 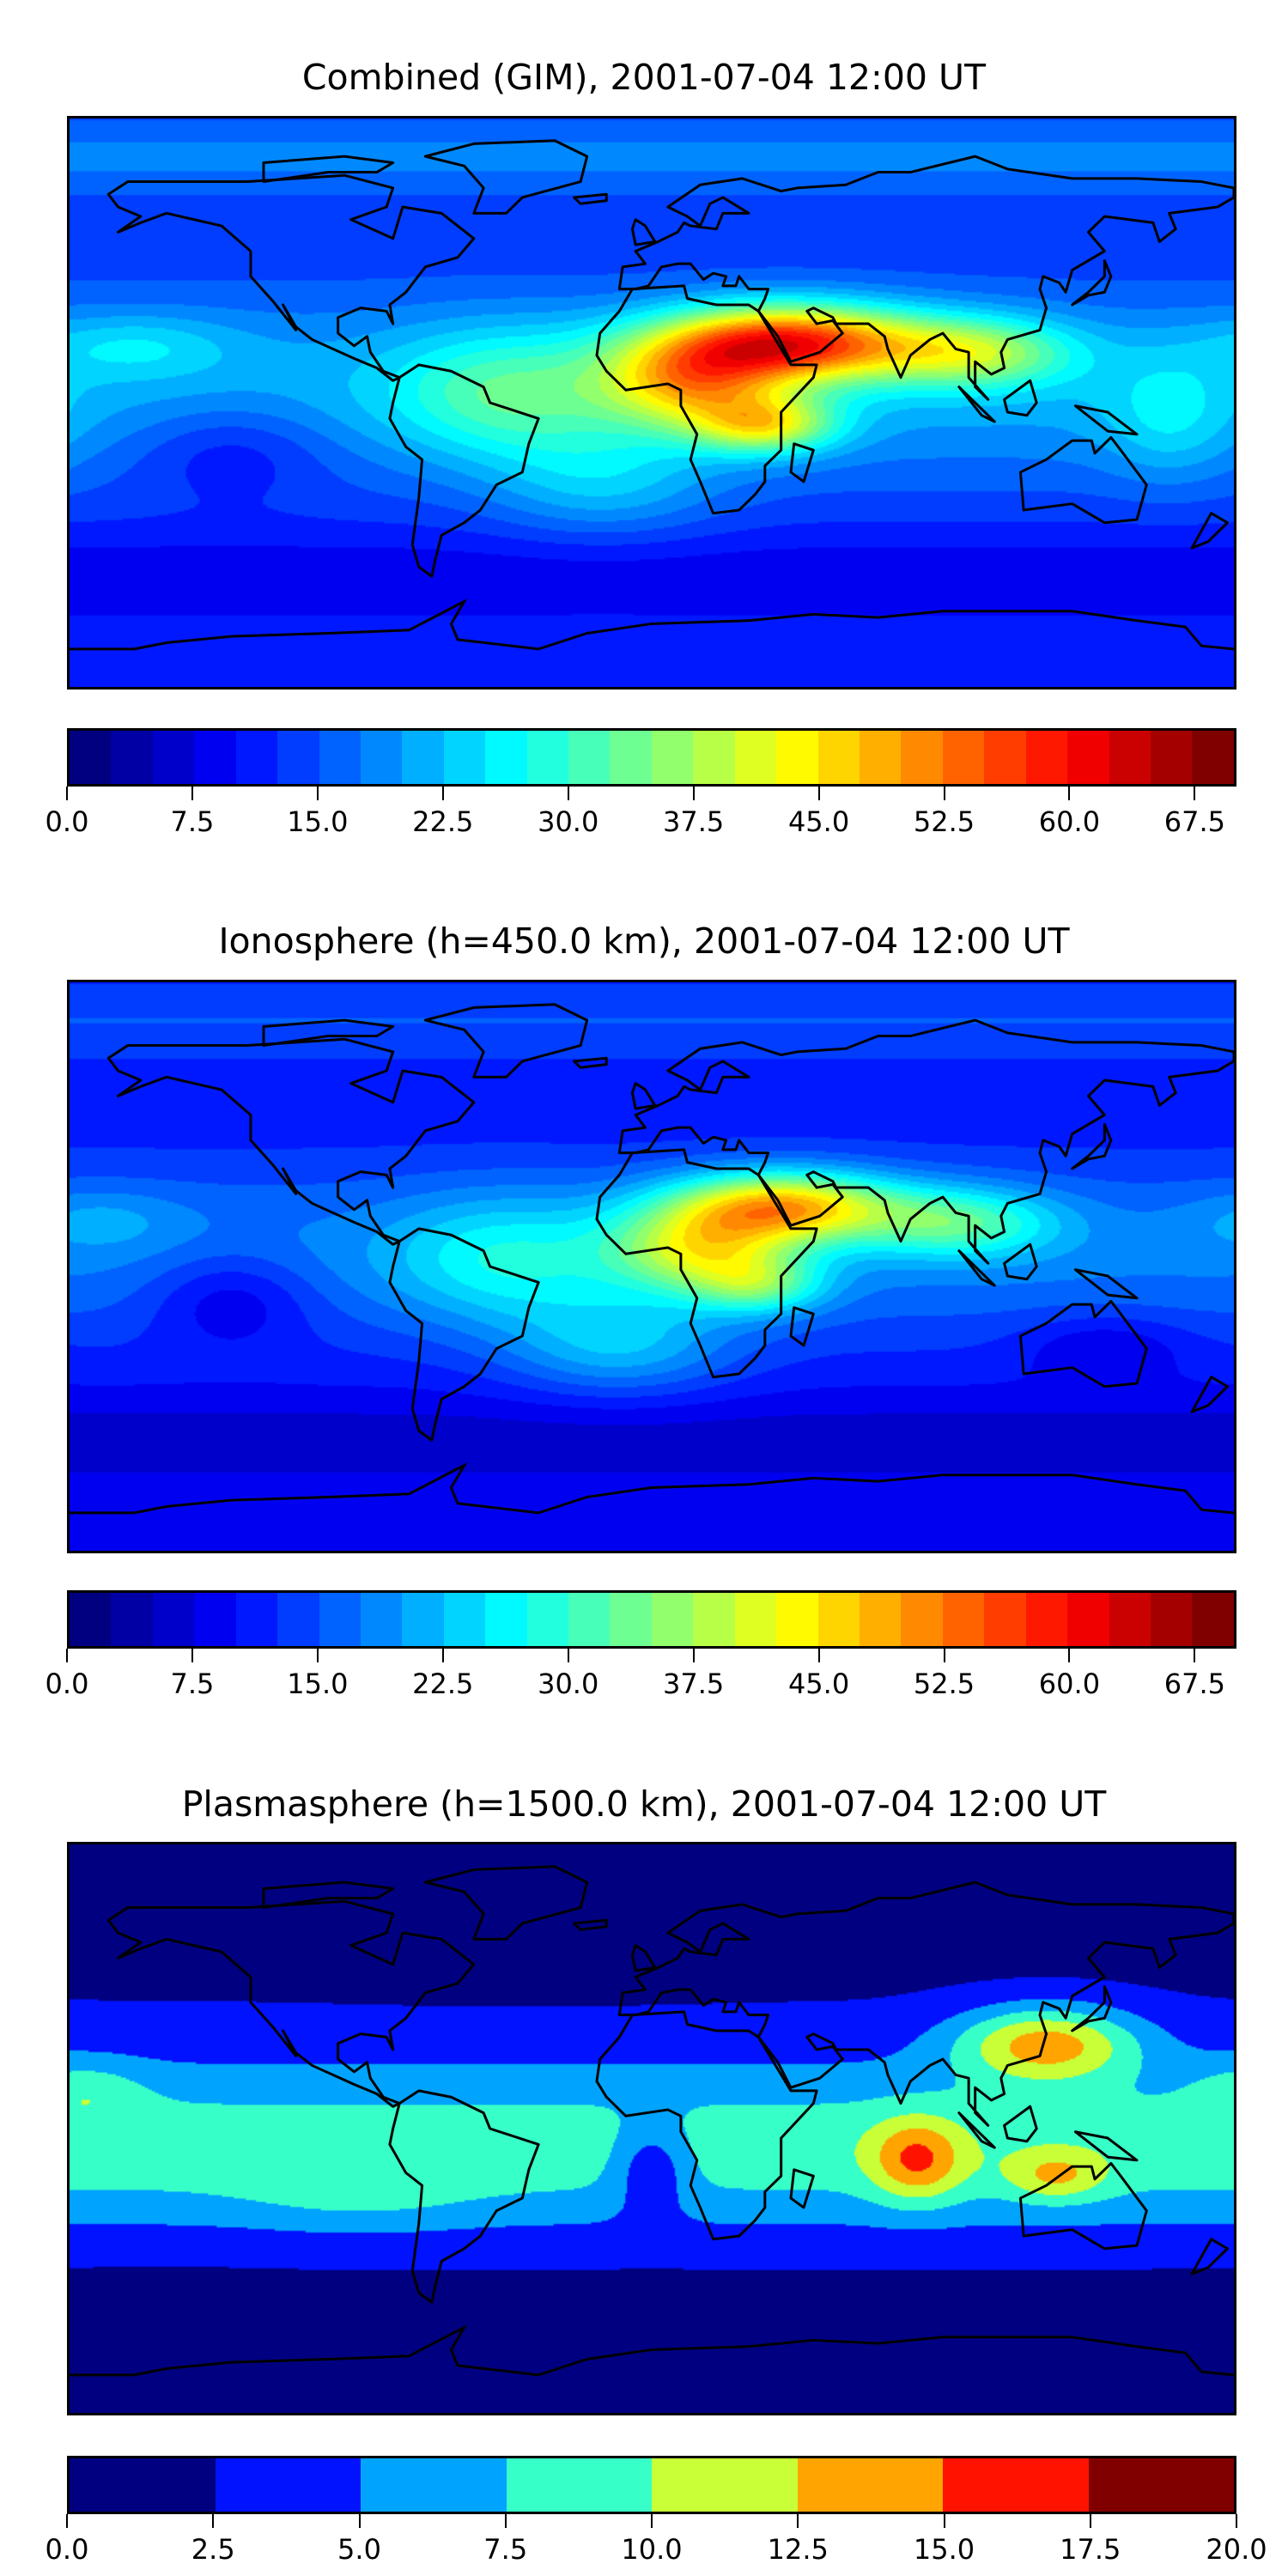 What do you see at coordinates (1090, 2550) in the screenshot?
I see `colorbar-tick-label: 17.5` at bounding box center [1090, 2550].